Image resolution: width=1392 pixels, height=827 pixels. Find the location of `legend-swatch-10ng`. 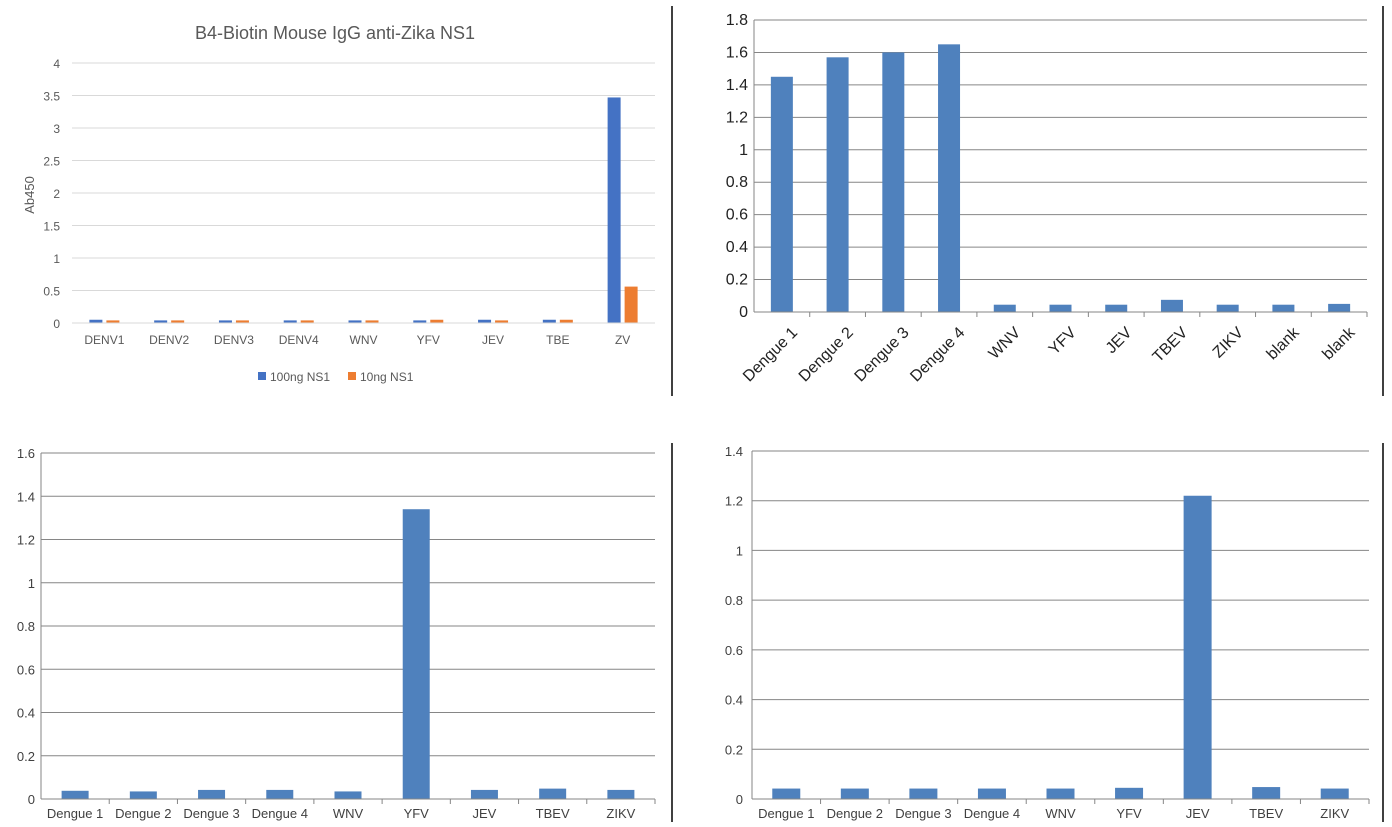

legend-swatch-10ng is located at coordinates (352, 376).